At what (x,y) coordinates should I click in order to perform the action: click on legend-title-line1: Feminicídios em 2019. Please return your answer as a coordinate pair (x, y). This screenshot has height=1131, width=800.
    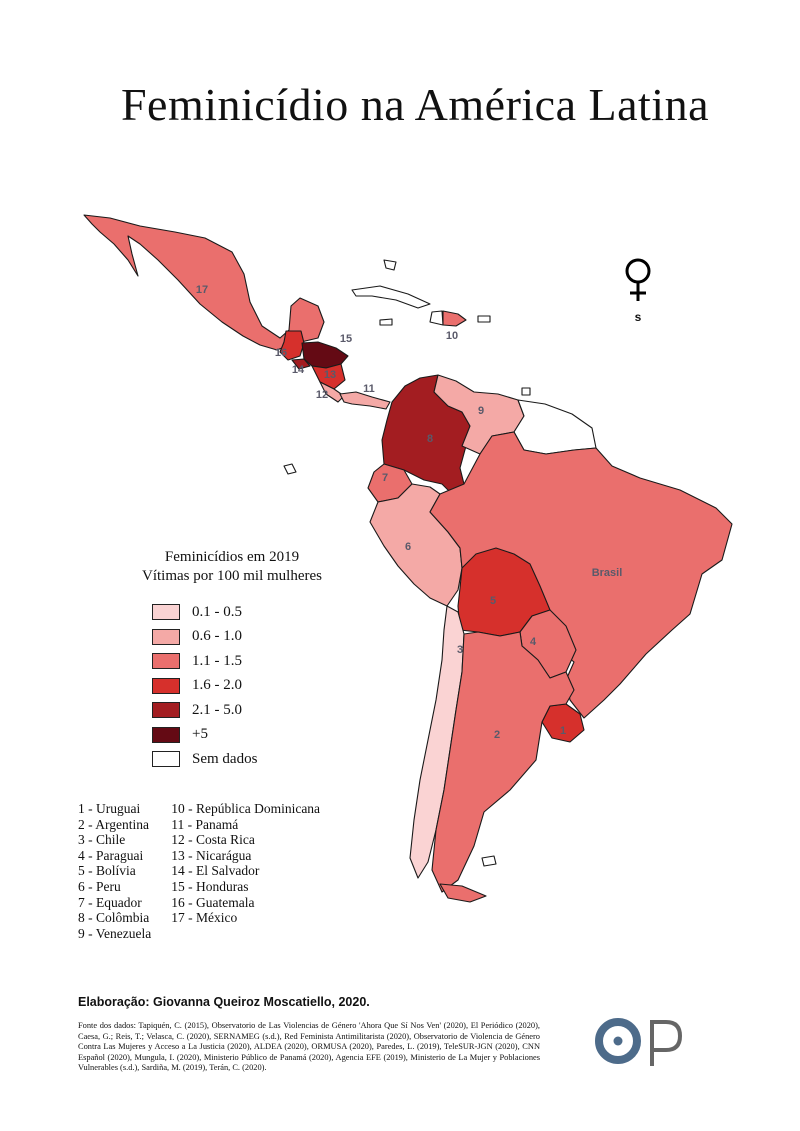
    Looking at the image, I should click on (232, 557).